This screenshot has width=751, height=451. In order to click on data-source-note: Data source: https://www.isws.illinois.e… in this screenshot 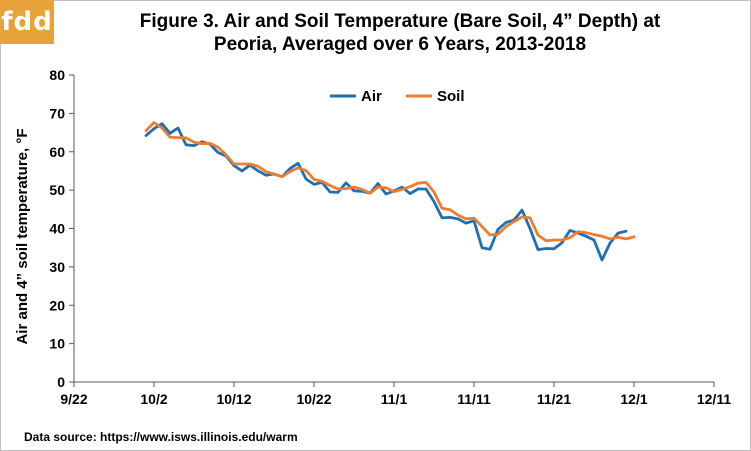, I will do `click(161, 437)`.